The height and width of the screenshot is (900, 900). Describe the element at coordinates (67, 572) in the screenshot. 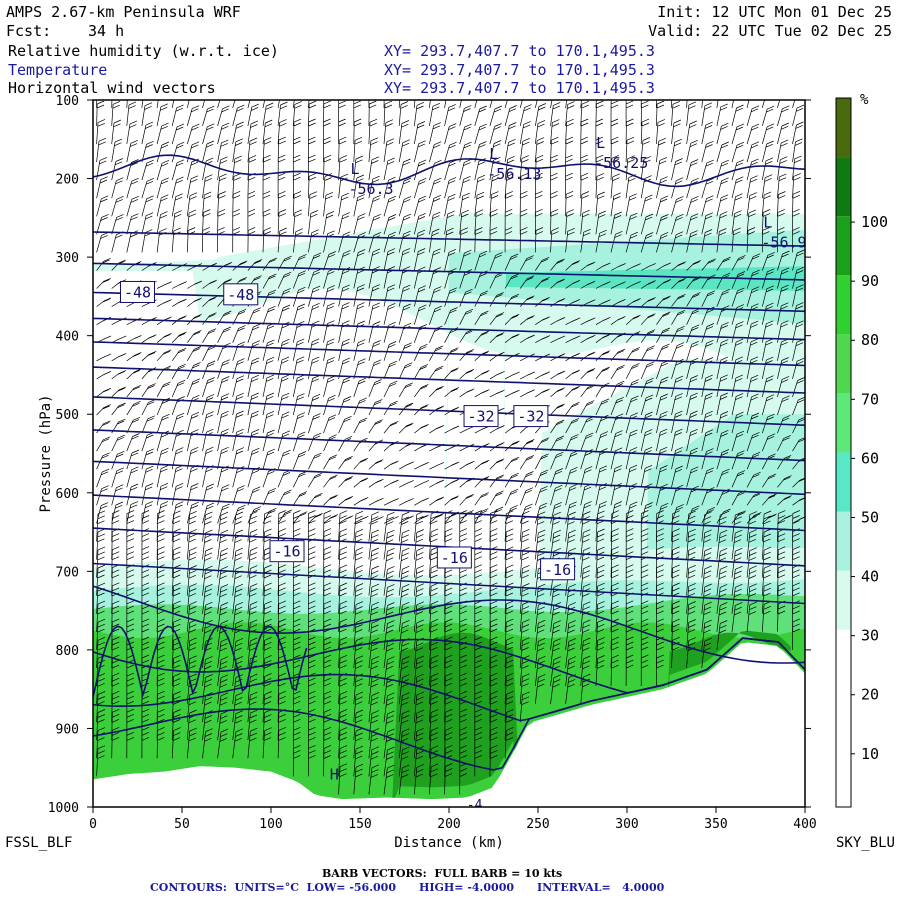

I see `y-tick-label: 700` at that location.